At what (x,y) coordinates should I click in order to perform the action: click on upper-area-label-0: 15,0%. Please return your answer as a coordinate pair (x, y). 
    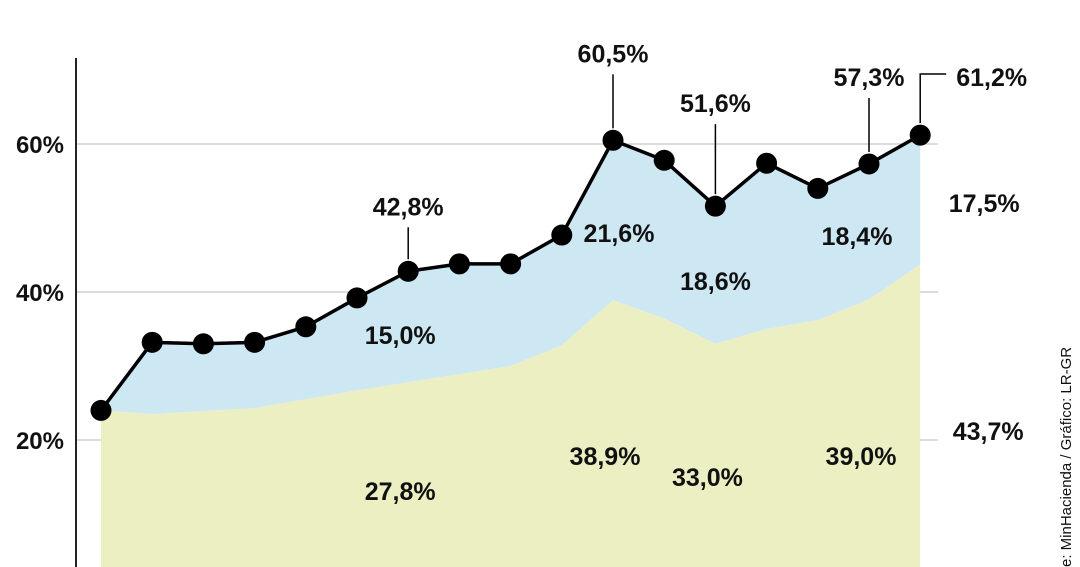
    Looking at the image, I should click on (400, 336).